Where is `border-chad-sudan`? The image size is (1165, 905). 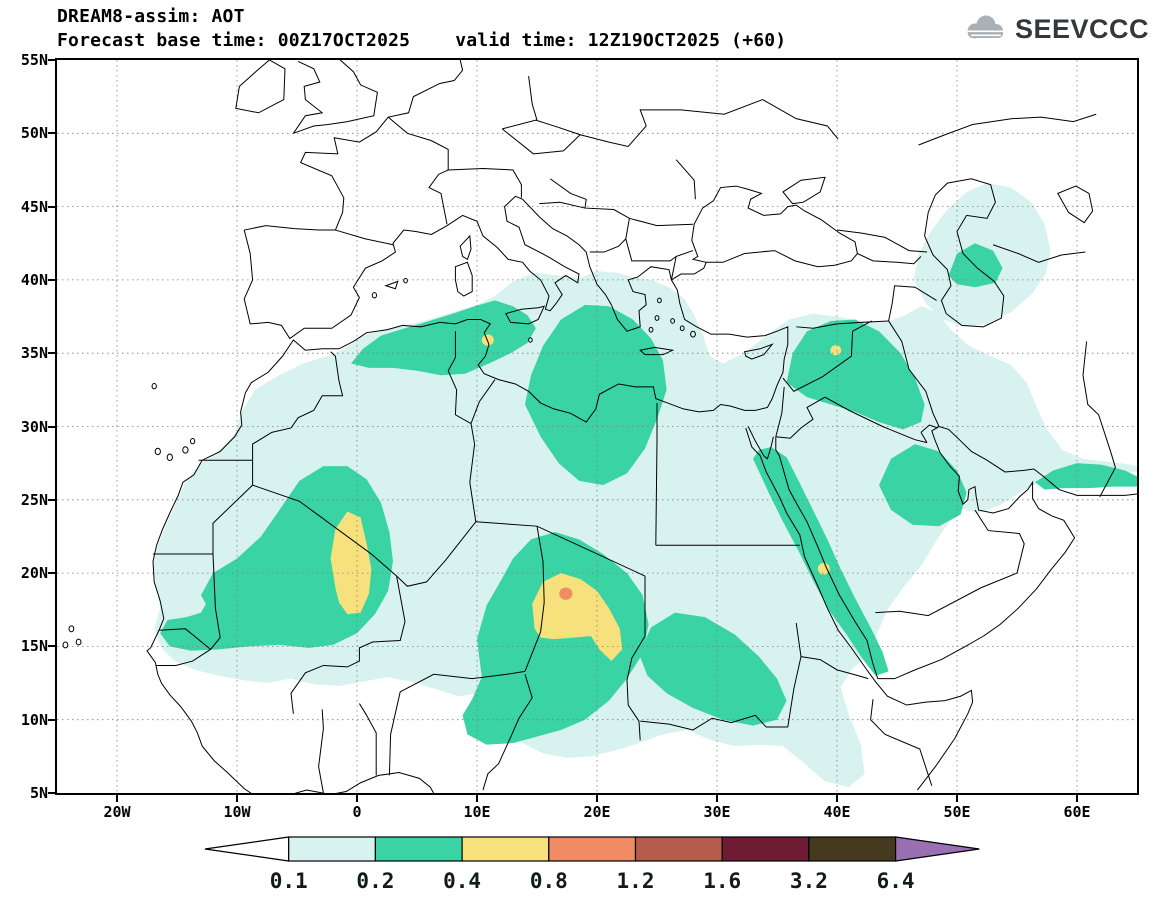
border-chad-sudan is located at coordinates (636, 658).